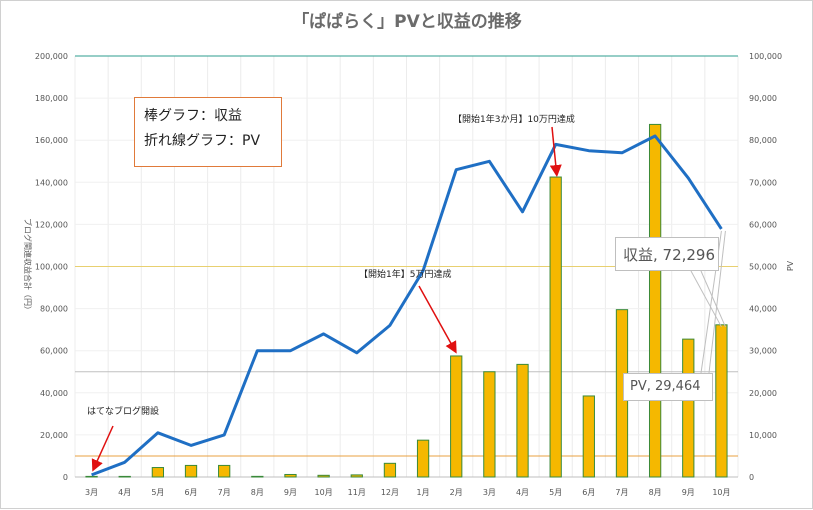  What do you see at coordinates (407, 21) in the screenshot?
I see `chart-title: 「ぱぱらく」PVと収益の推移` at bounding box center [407, 21].